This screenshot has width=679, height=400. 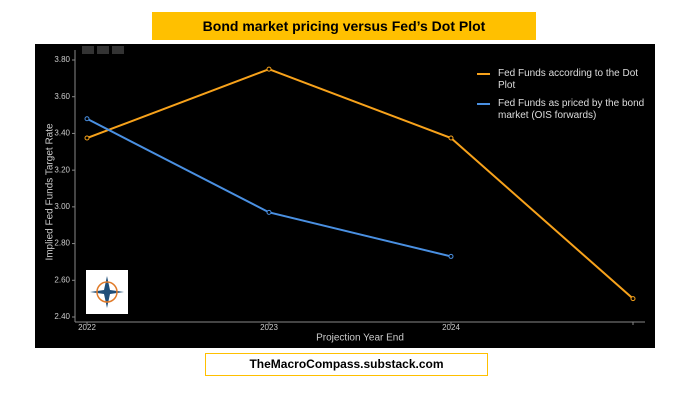 What do you see at coordinates (62, 59) in the screenshot?
I see `y-tick-label: 3.80` at bounding box center [62, 59].